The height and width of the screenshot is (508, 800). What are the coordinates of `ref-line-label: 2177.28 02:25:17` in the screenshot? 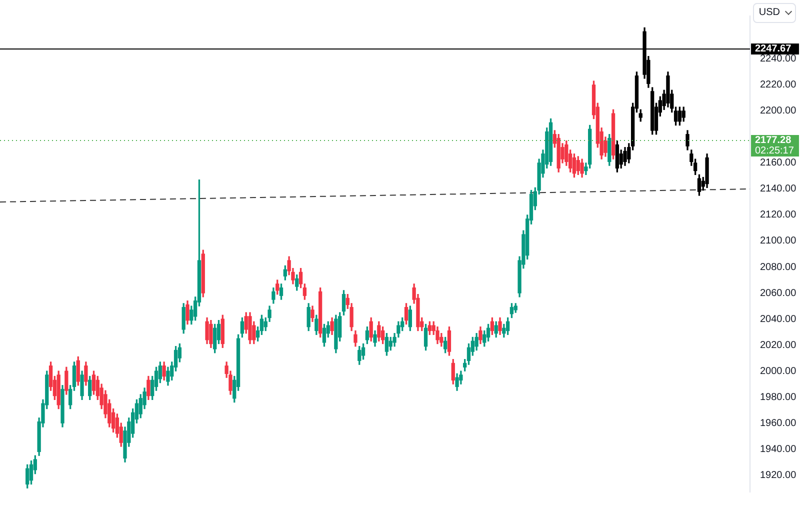 It's located at (774, 146).